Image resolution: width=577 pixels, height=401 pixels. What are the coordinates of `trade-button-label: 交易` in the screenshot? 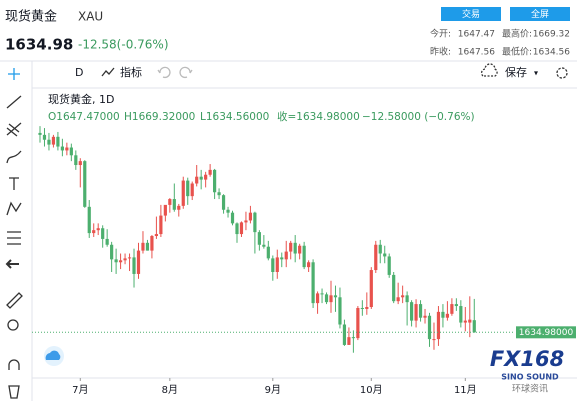 It's located at (471, 14).